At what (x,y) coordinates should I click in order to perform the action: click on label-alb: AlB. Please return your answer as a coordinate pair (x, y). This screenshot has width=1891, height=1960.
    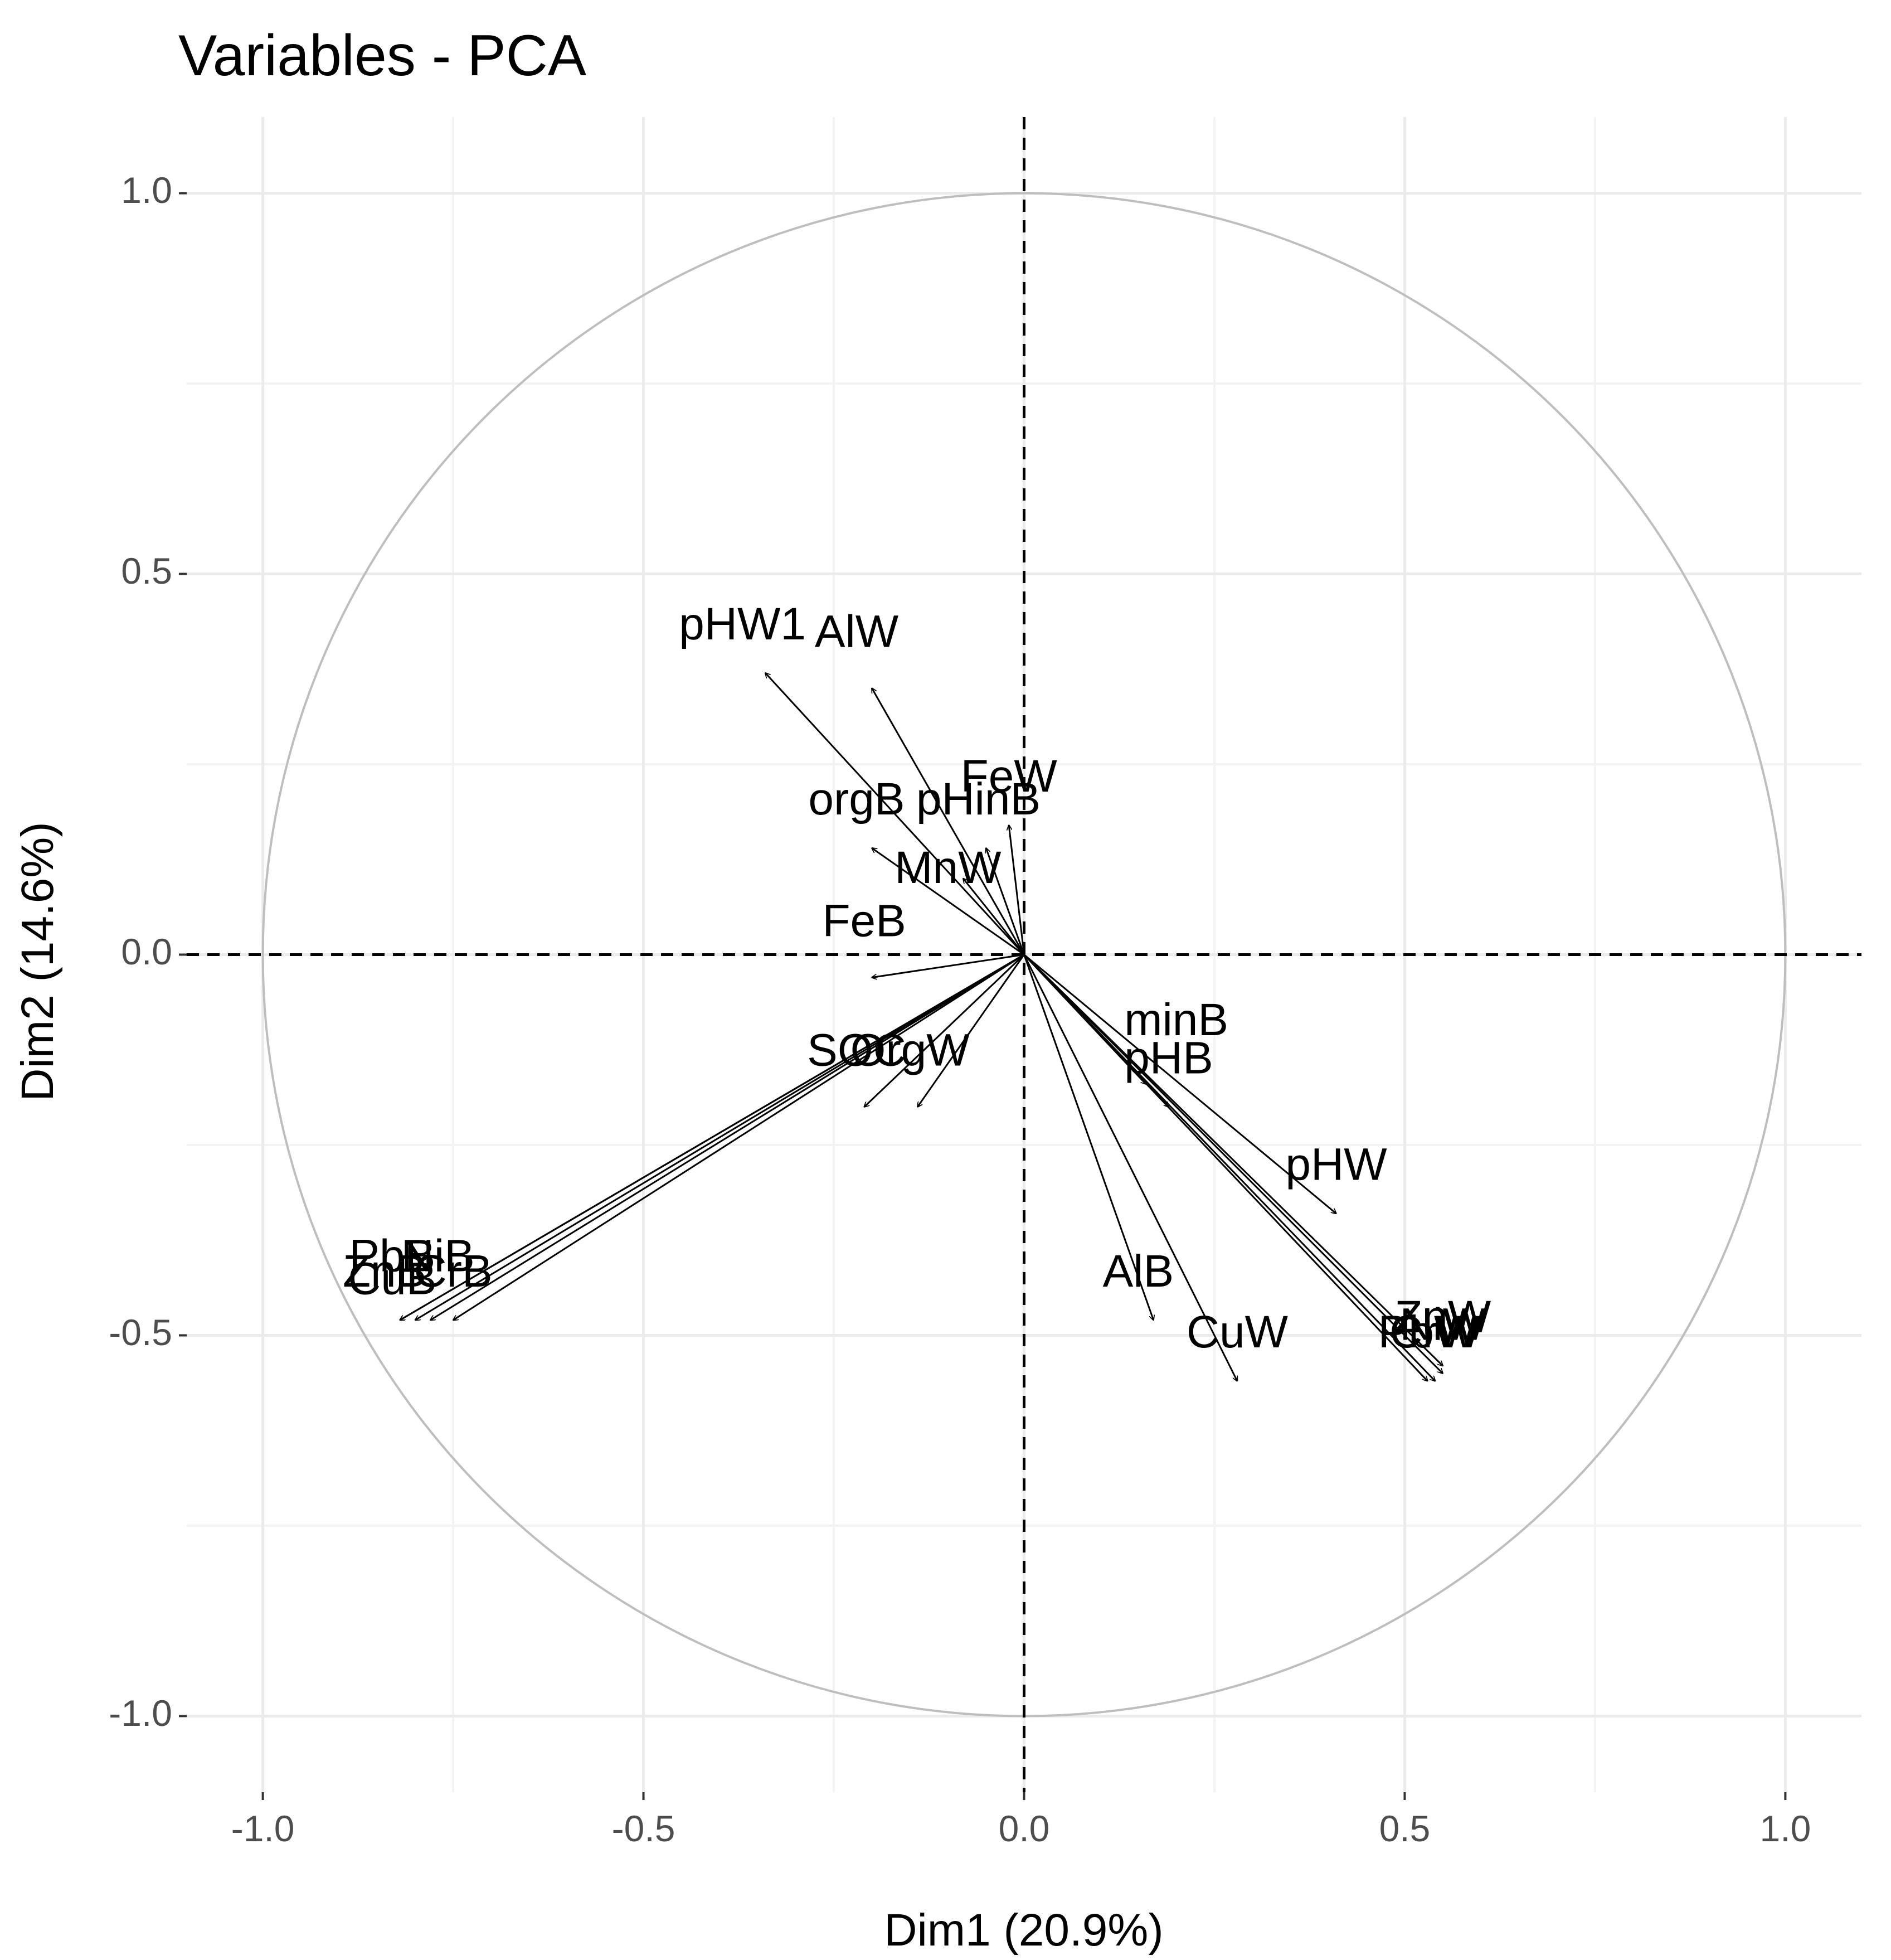
    Looking at the image, I should click on (1138, 1271).